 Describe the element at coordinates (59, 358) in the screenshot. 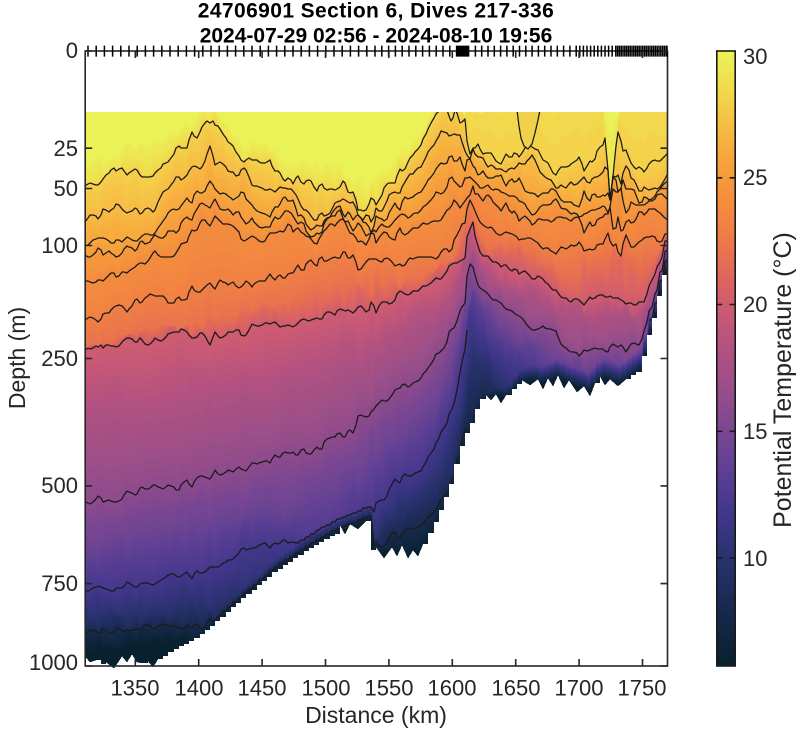

I see `svg-text: 250` at that location.